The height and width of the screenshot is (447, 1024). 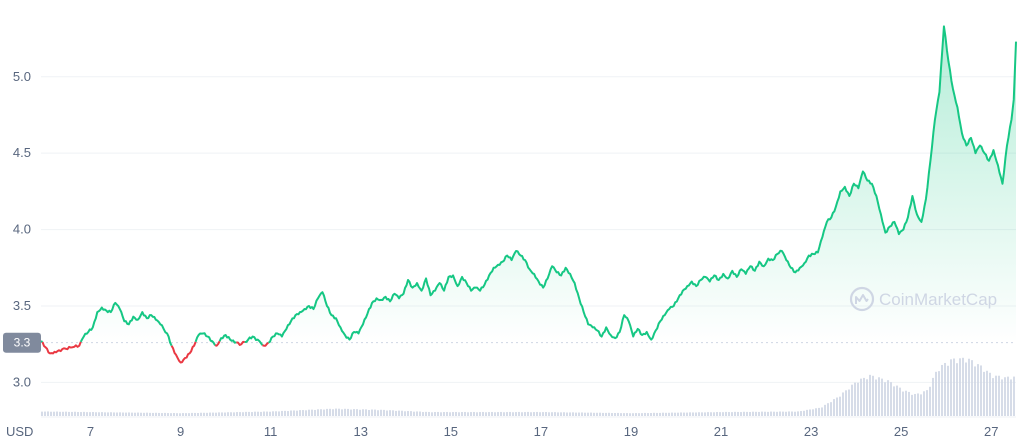 What do you see at coordinates (541, 431) in the screenshot?
I see `x-tick-label: 17` at bounding box center [541, 431].